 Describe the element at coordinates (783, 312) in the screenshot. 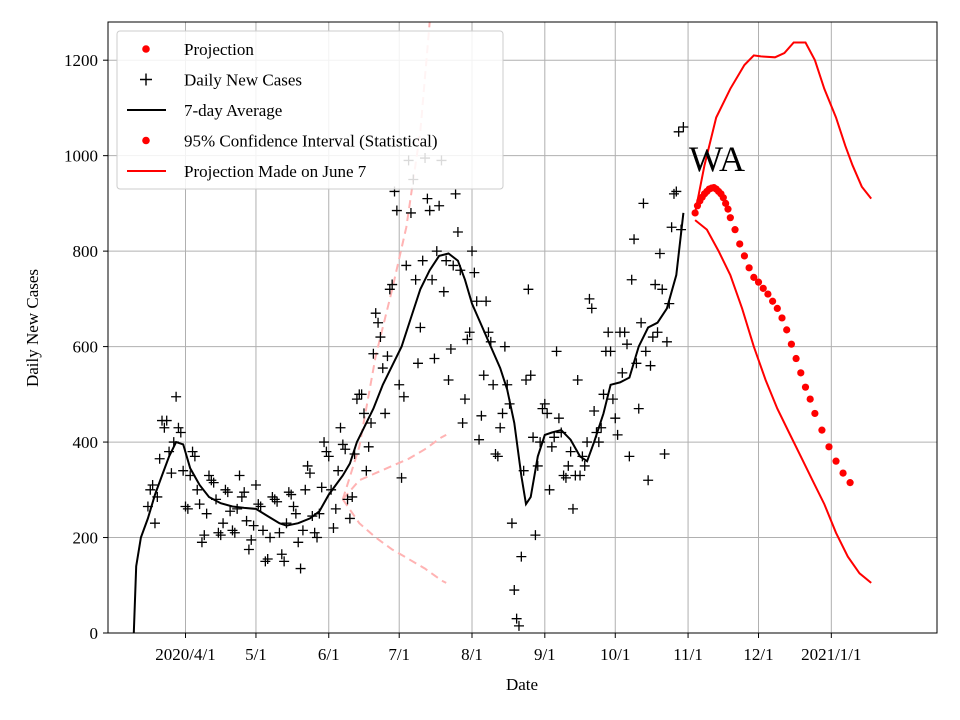

I see `confidence-interval-lines` at that location.